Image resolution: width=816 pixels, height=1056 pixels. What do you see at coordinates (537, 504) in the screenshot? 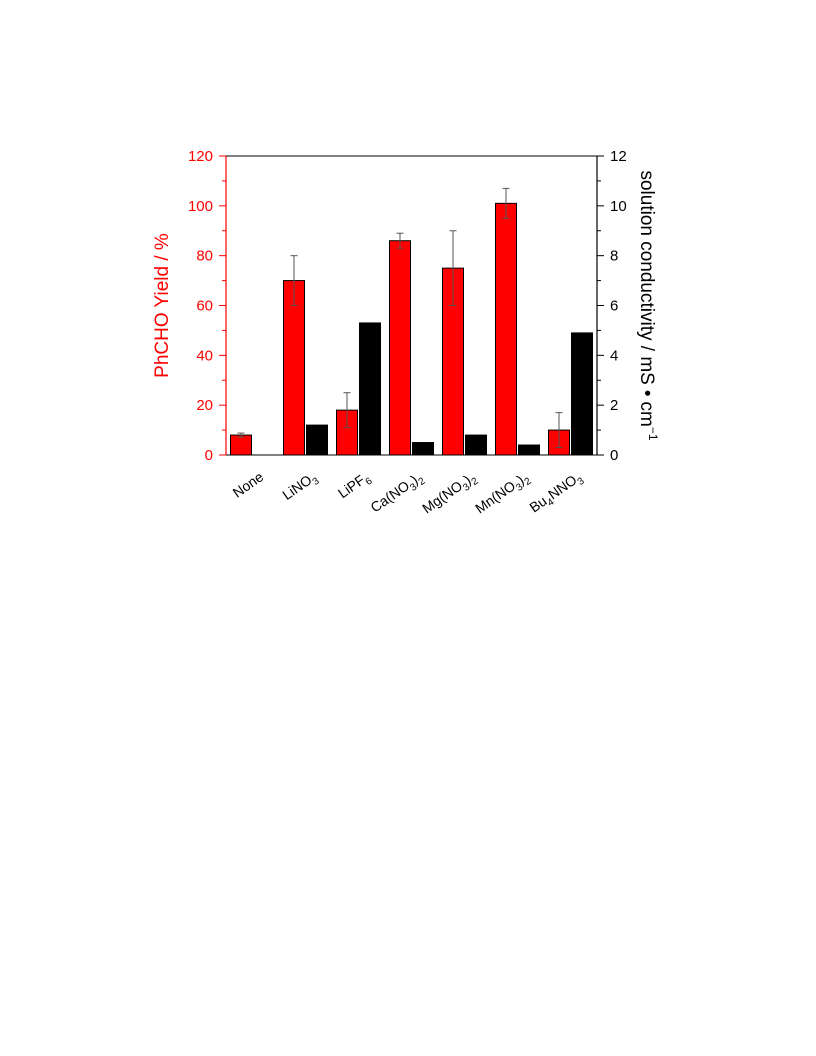
I see `x-tick-label-part: Bu` at bounding box center [537, 504].